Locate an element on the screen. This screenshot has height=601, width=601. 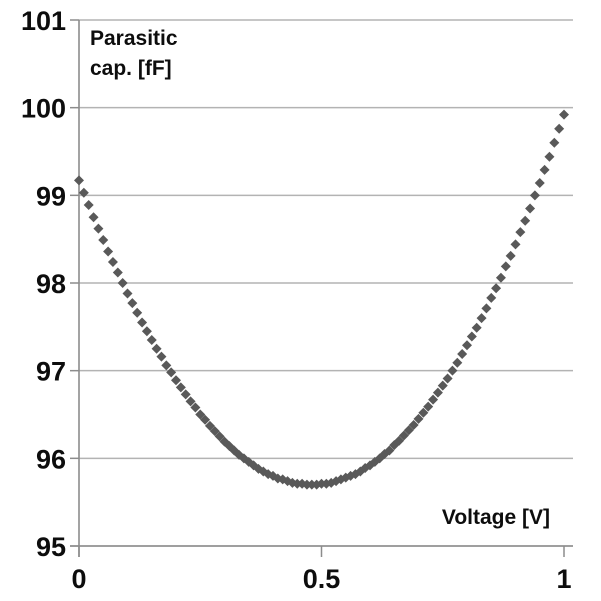
y-axis-title-line2: cap. [fF] is located at coordinates (131, 68).